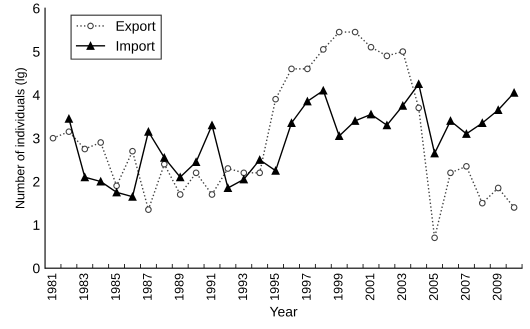  What do you see at coordinates (306, 287) in the screenshot?
I see `x-tick-label: 1997` at bounding box center [306, 287].